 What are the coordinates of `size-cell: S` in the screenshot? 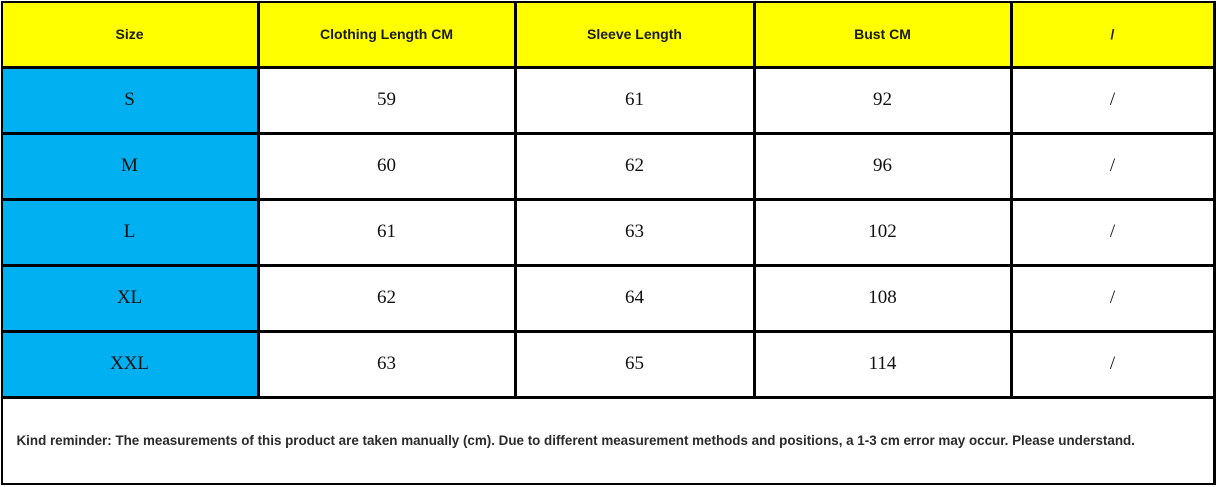 It's located at (129, 100).